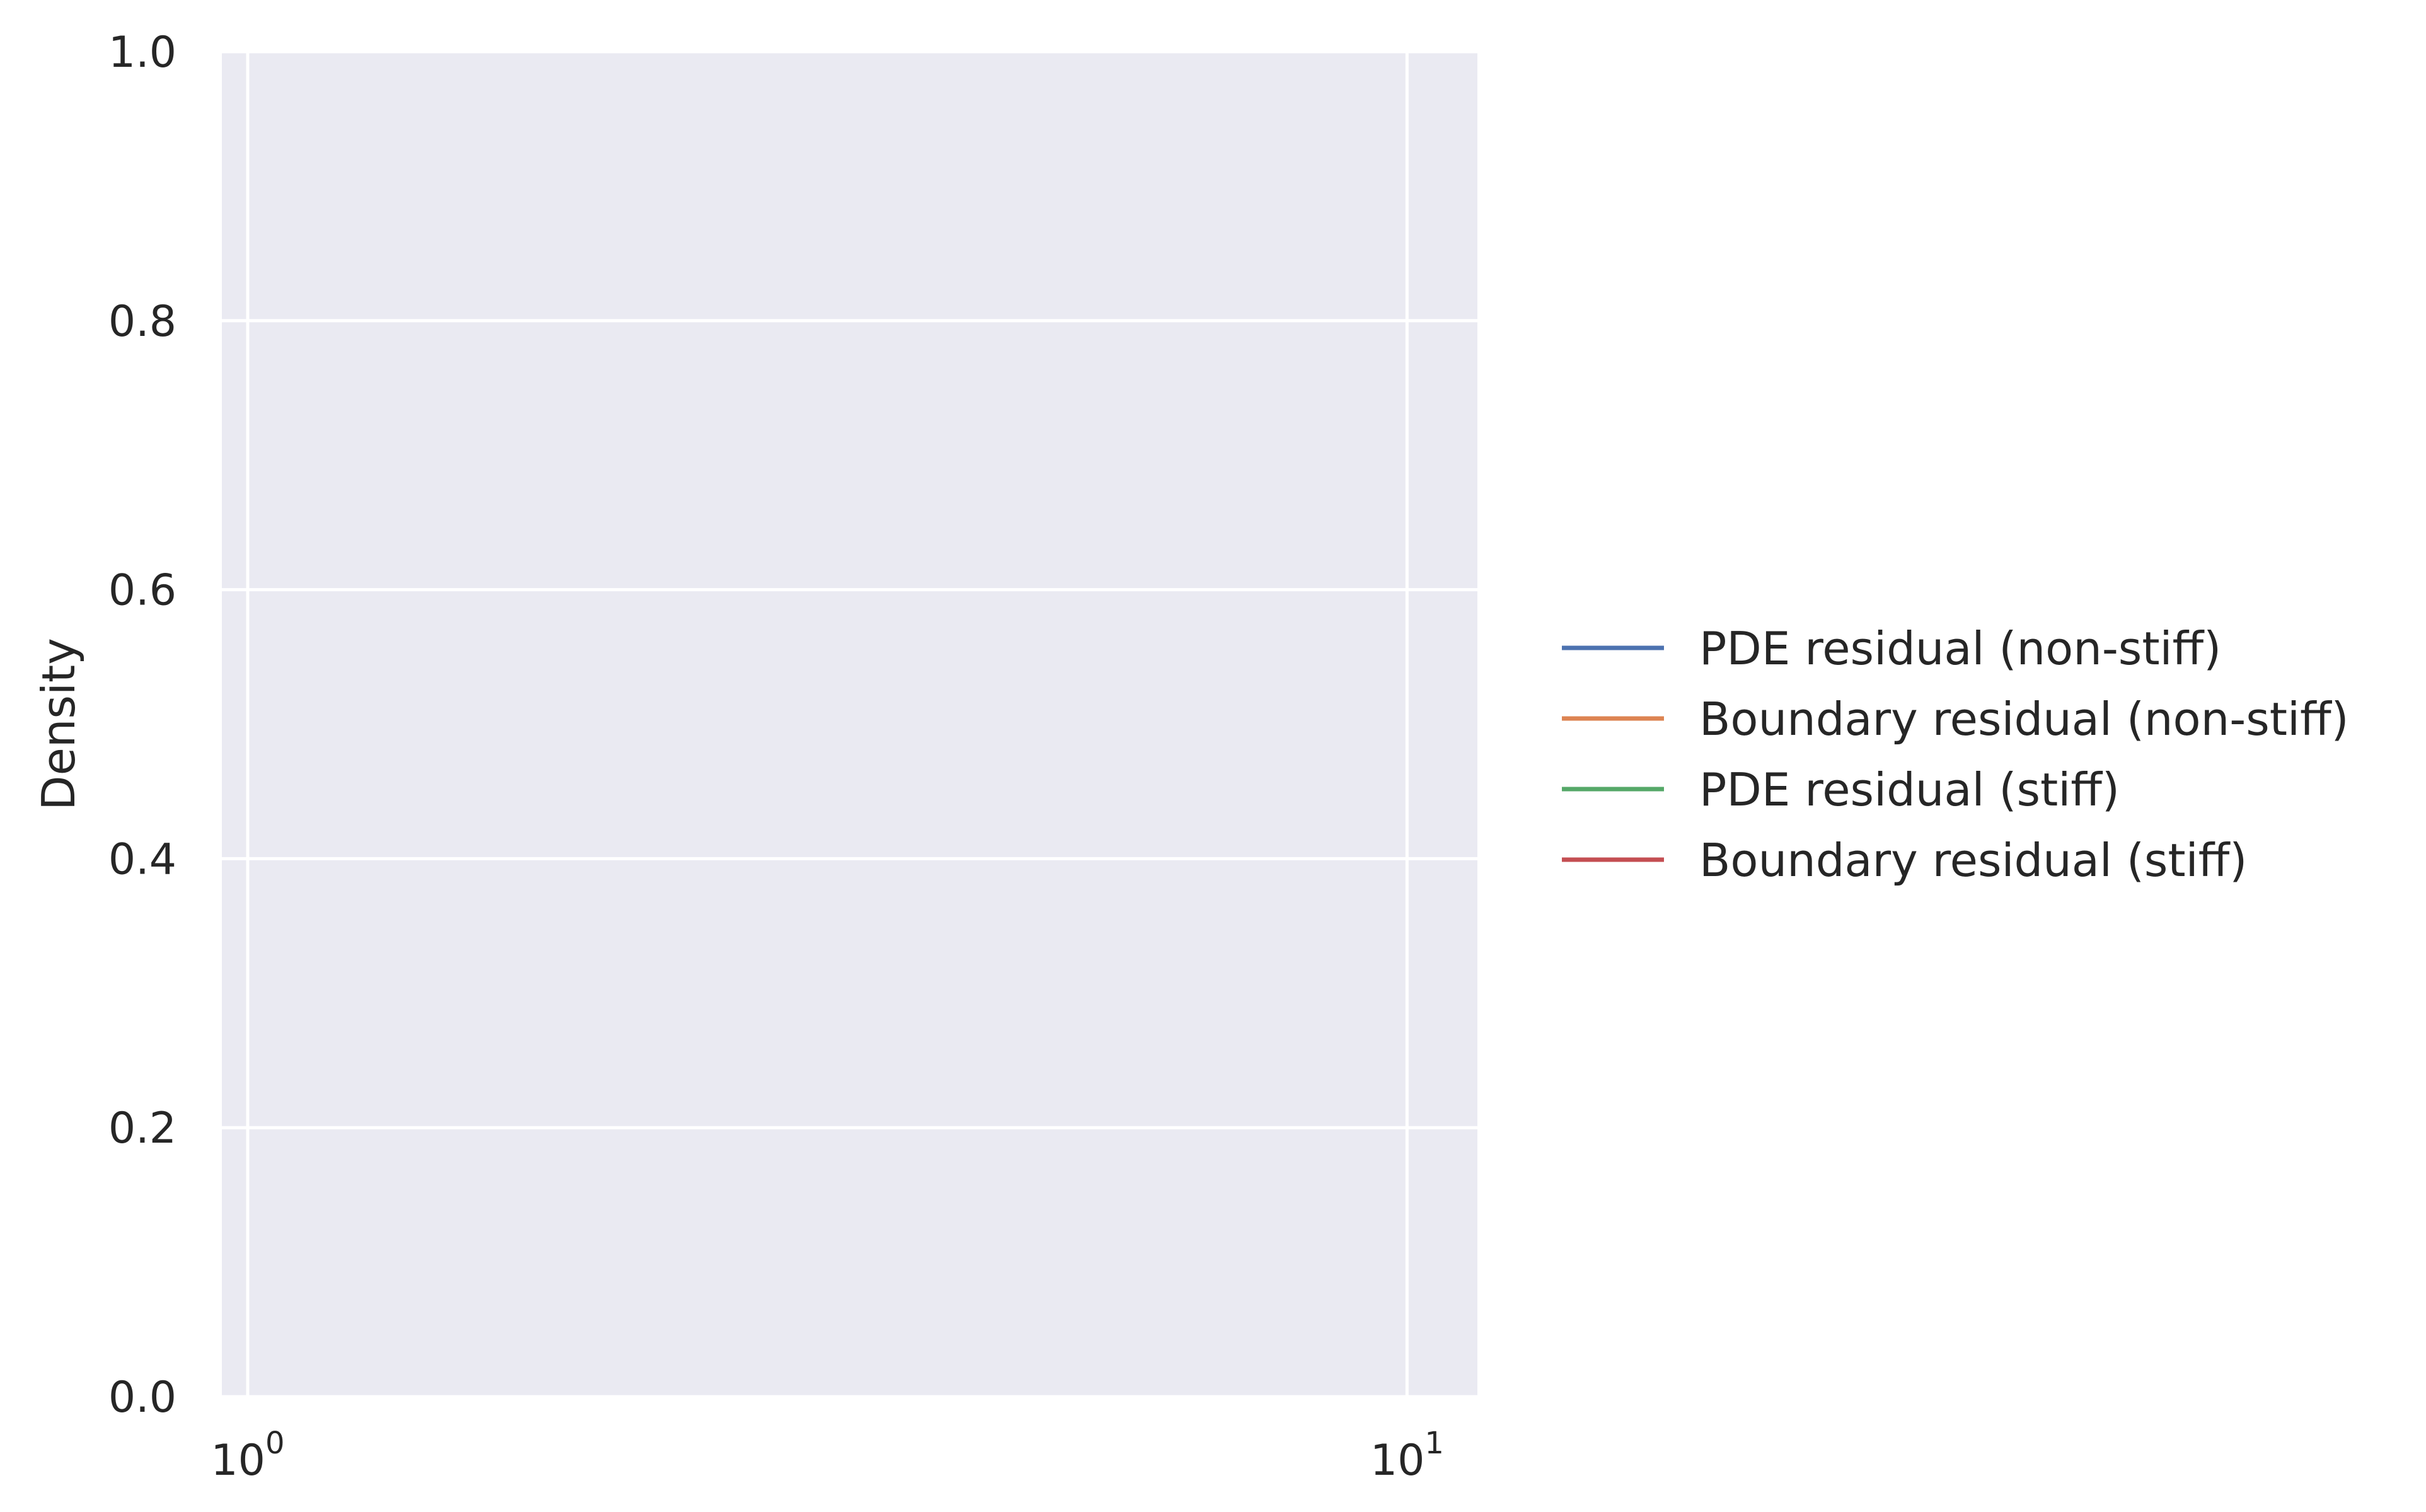 The image size is (2426, 1512). I want to click on legend-item: Boundary residual (stiff), so click(1904, 860).